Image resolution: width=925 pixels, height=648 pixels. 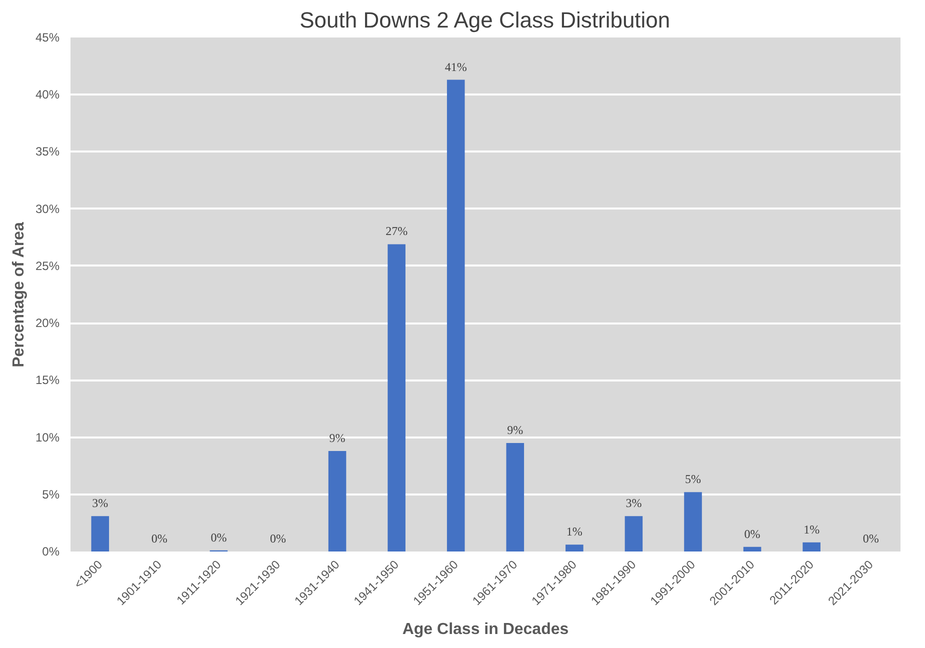 I want to click on y-tick-label: 20%, so click(x=47, y=323).